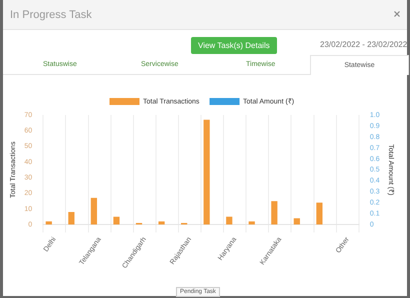 The image size is (410, 298). Describe the element at coordinates (364, 44) in the screenshot. I see `text: 23/02/2022 - 23/02/2022` at that location.